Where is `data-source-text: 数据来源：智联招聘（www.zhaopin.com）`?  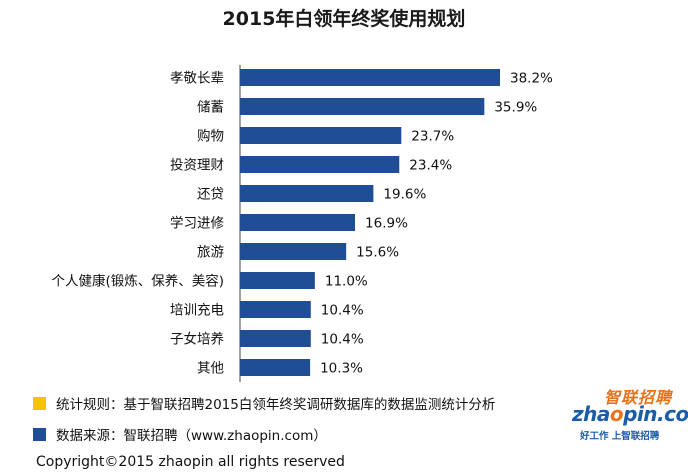
data-source-text: 数据来源：智联招聘（www.zhaopin.com） is located at coordinates (191, 436).